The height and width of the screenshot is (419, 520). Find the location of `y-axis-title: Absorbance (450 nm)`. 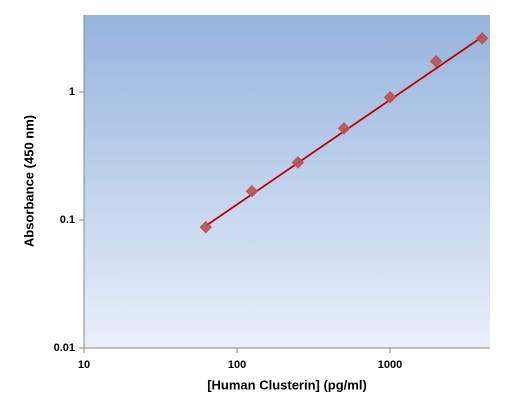

y-axis-title: Absorbance (450 nm) is located at coordinates (28, 181).